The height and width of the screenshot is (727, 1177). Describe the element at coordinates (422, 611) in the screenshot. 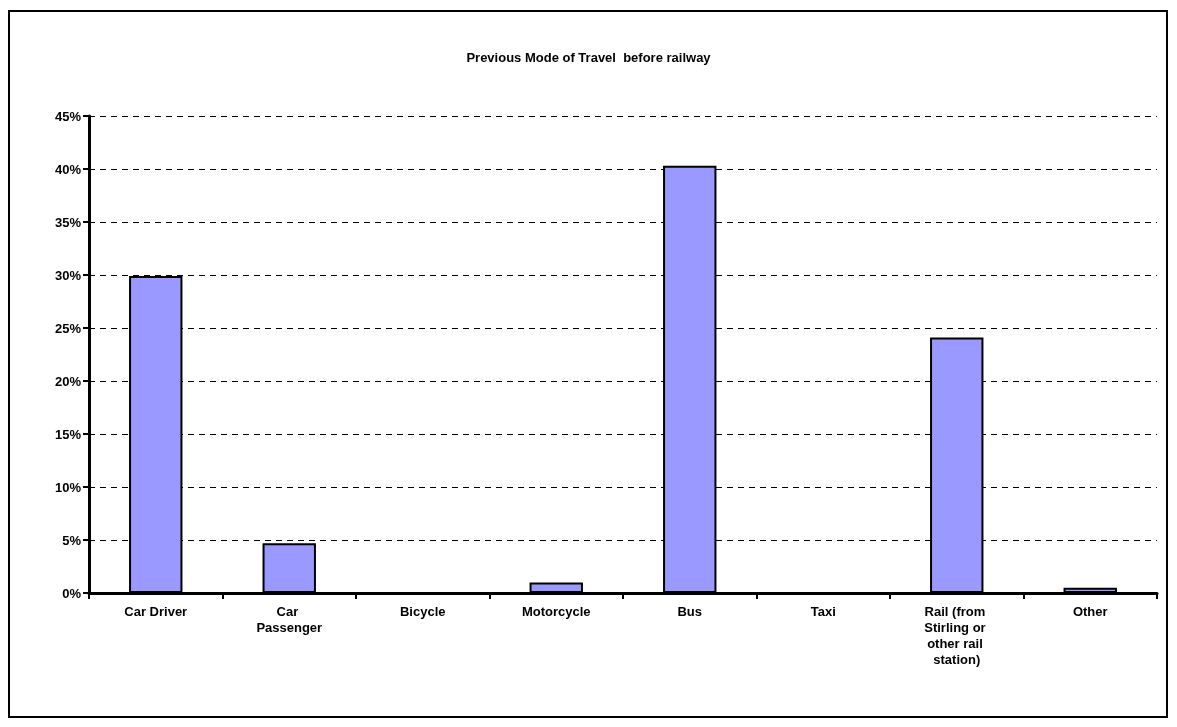

I see `x-tick-label: Bicycle` at that location.